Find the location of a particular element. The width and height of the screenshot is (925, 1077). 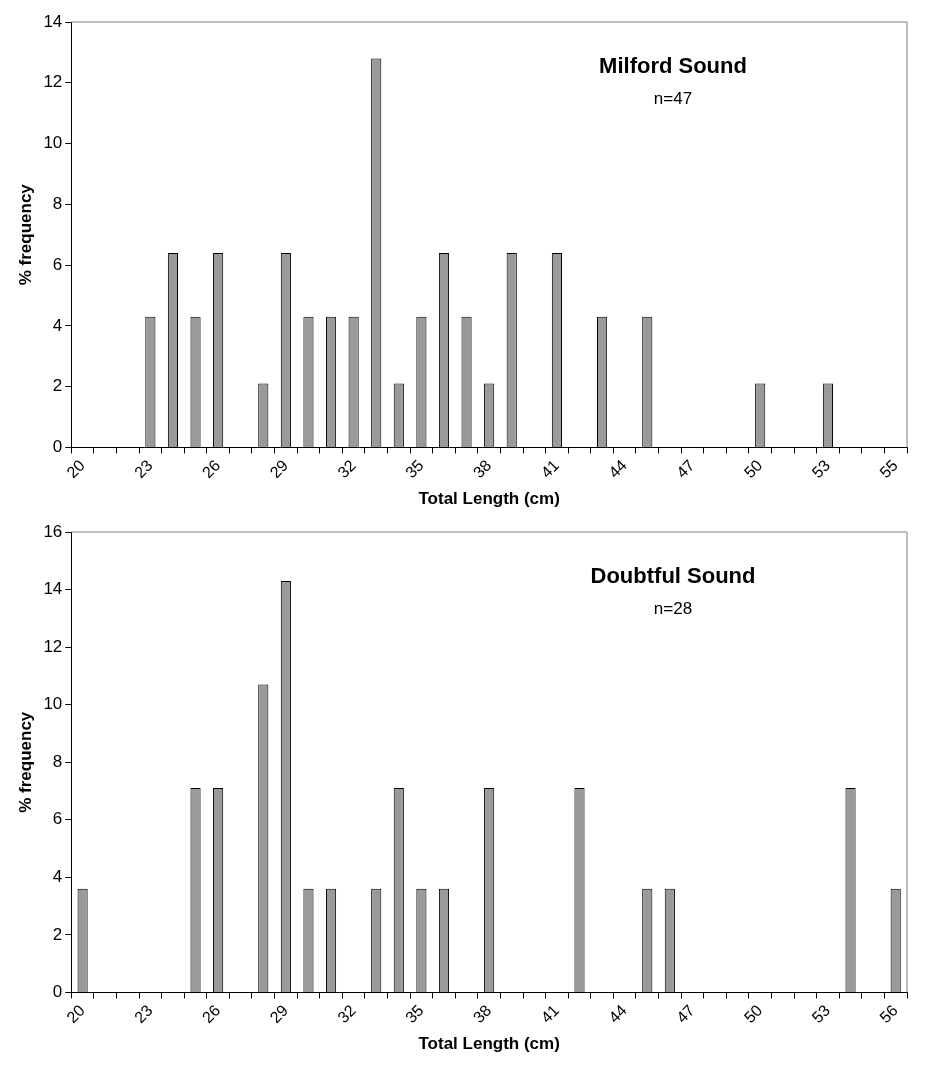

x-tick-label: 56 is located at coordinates (889, 1014).